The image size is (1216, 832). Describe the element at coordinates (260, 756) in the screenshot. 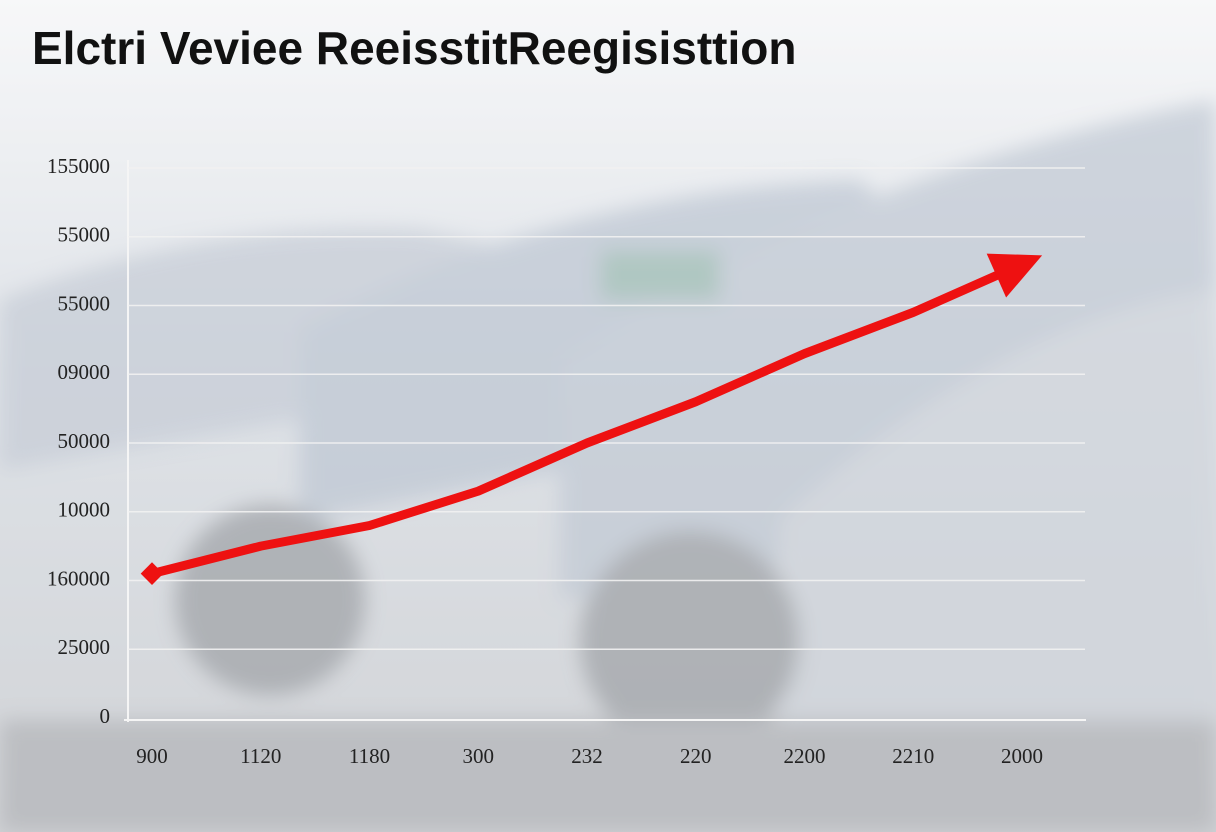

I see `x-tick-label: 1120` at that location.